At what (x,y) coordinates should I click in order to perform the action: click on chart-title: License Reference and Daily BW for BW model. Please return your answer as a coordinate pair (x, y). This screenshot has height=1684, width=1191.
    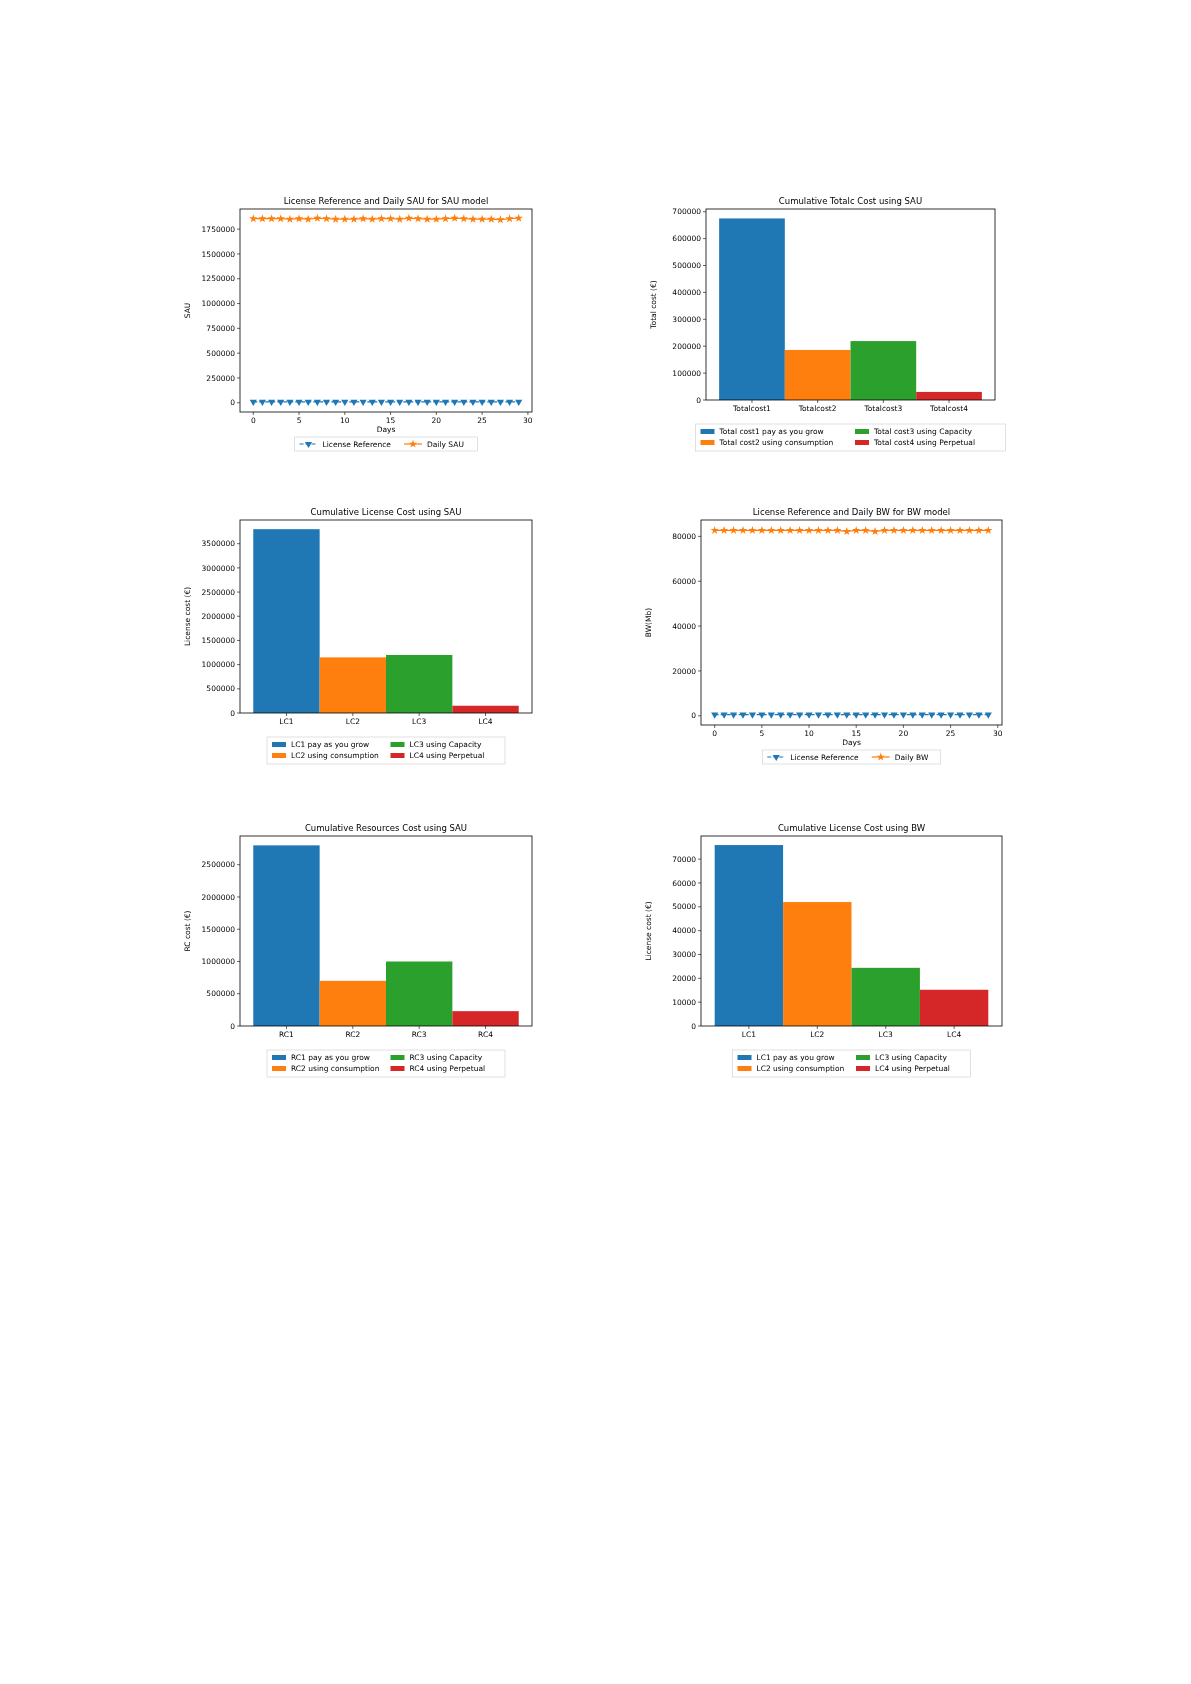
    Looking at the image, I should click on (851, 512).